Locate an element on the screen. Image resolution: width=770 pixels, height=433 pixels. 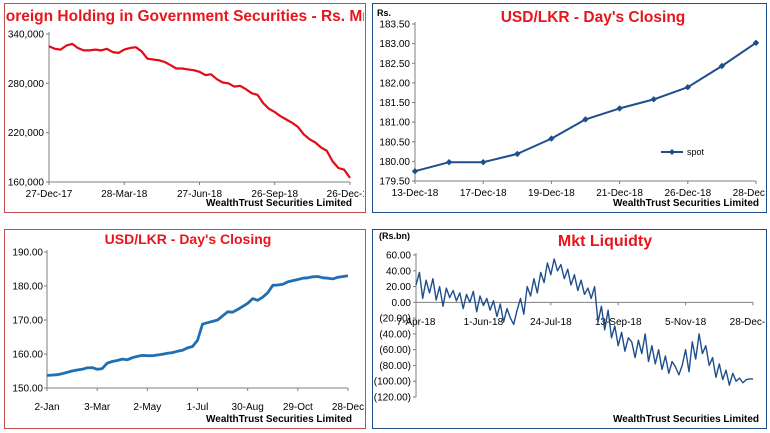
y-tick-label: (120.00) is located at coordinates (392, 398).